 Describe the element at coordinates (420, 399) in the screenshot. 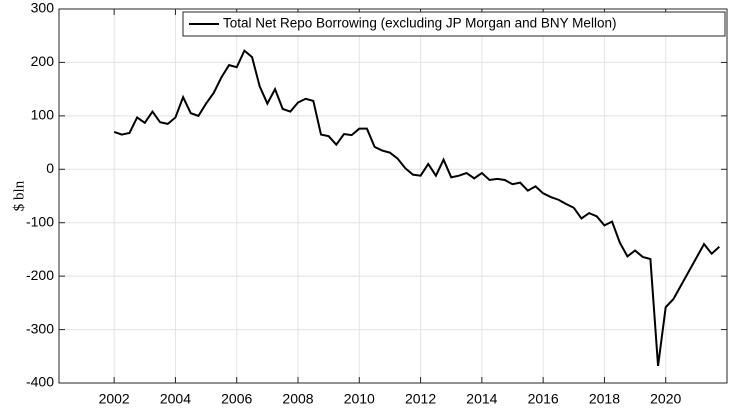

I see `x-tick-label: 2012` at that location.